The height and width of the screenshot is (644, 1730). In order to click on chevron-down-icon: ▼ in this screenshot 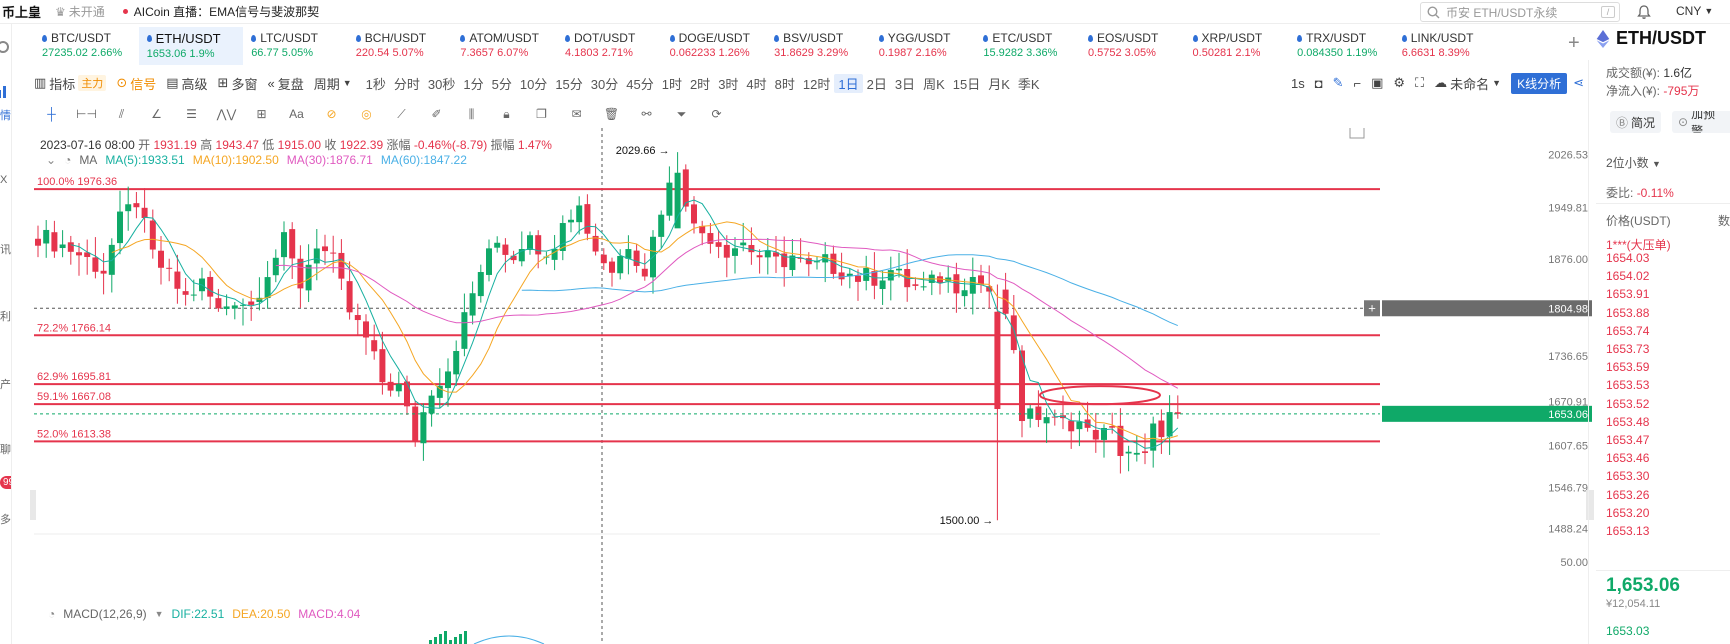, I will do `click(159, 614)`.